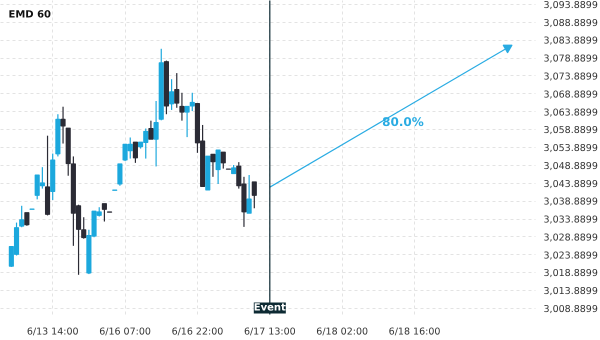 This screenshot has width=600, height=340. Describe the element at coordinates (30, 15) in the screenshot. I see `text: EMD 60` at that location.